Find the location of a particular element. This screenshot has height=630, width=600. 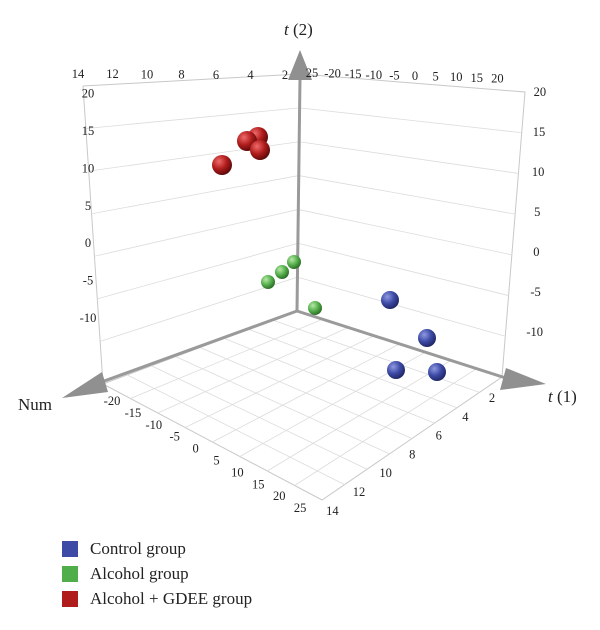

t2-tick-label-left: -5 is located at coordinates (88, 281).